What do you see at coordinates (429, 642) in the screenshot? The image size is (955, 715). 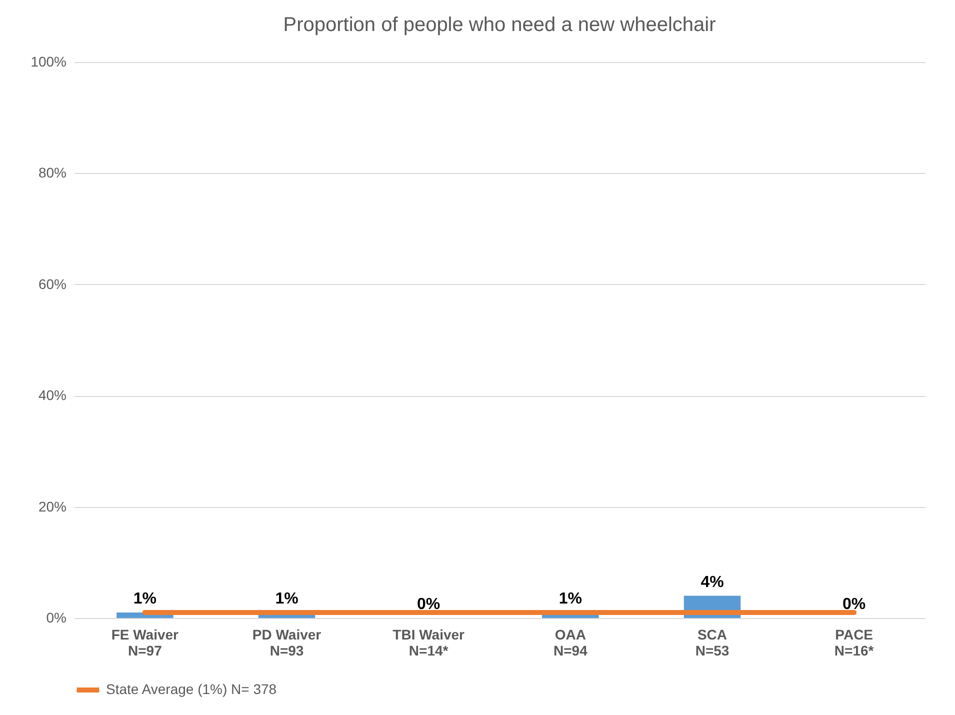 I see `x-tick-label: TBI Waiver N=14*` at bounding box center [429, 642].